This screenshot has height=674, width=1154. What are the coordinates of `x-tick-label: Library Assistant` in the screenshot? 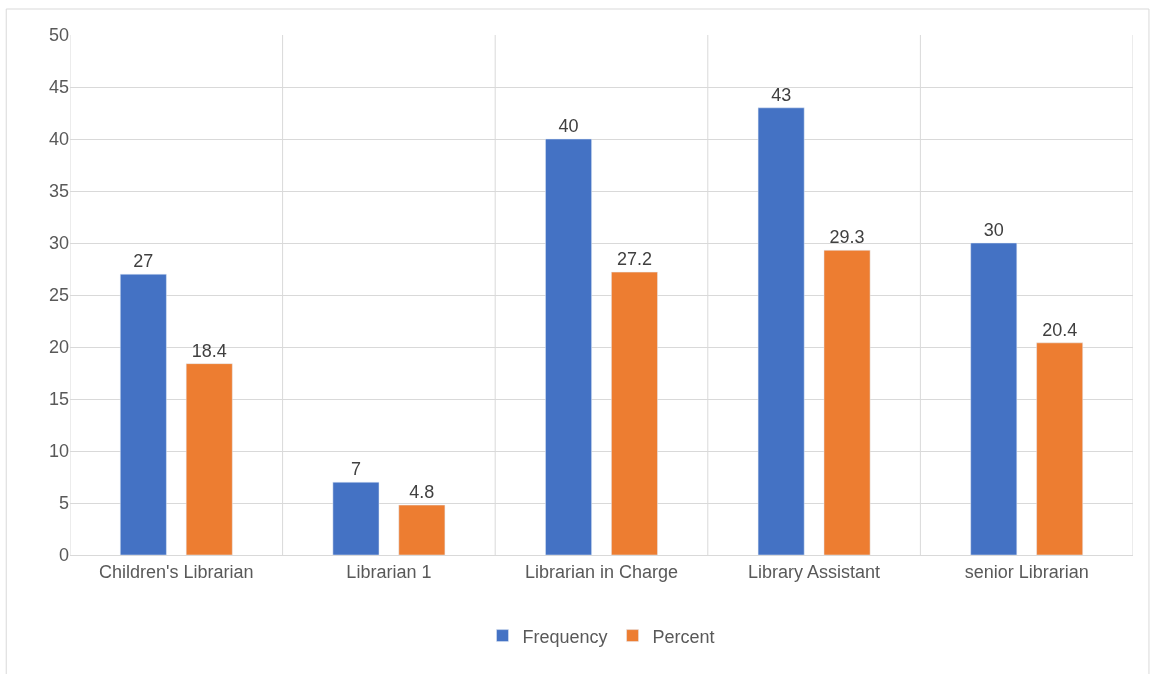 It's located at (814, 571).